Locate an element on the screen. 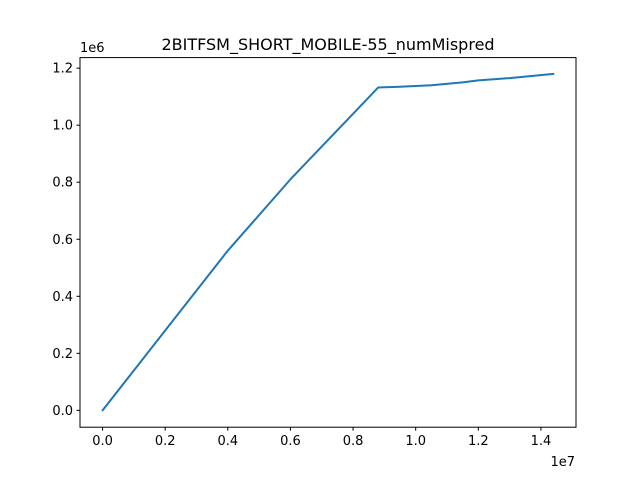 The height and width of the screenshot is (480, 640). x-tick-label: 0.0 is located at coordinates (102, 441).